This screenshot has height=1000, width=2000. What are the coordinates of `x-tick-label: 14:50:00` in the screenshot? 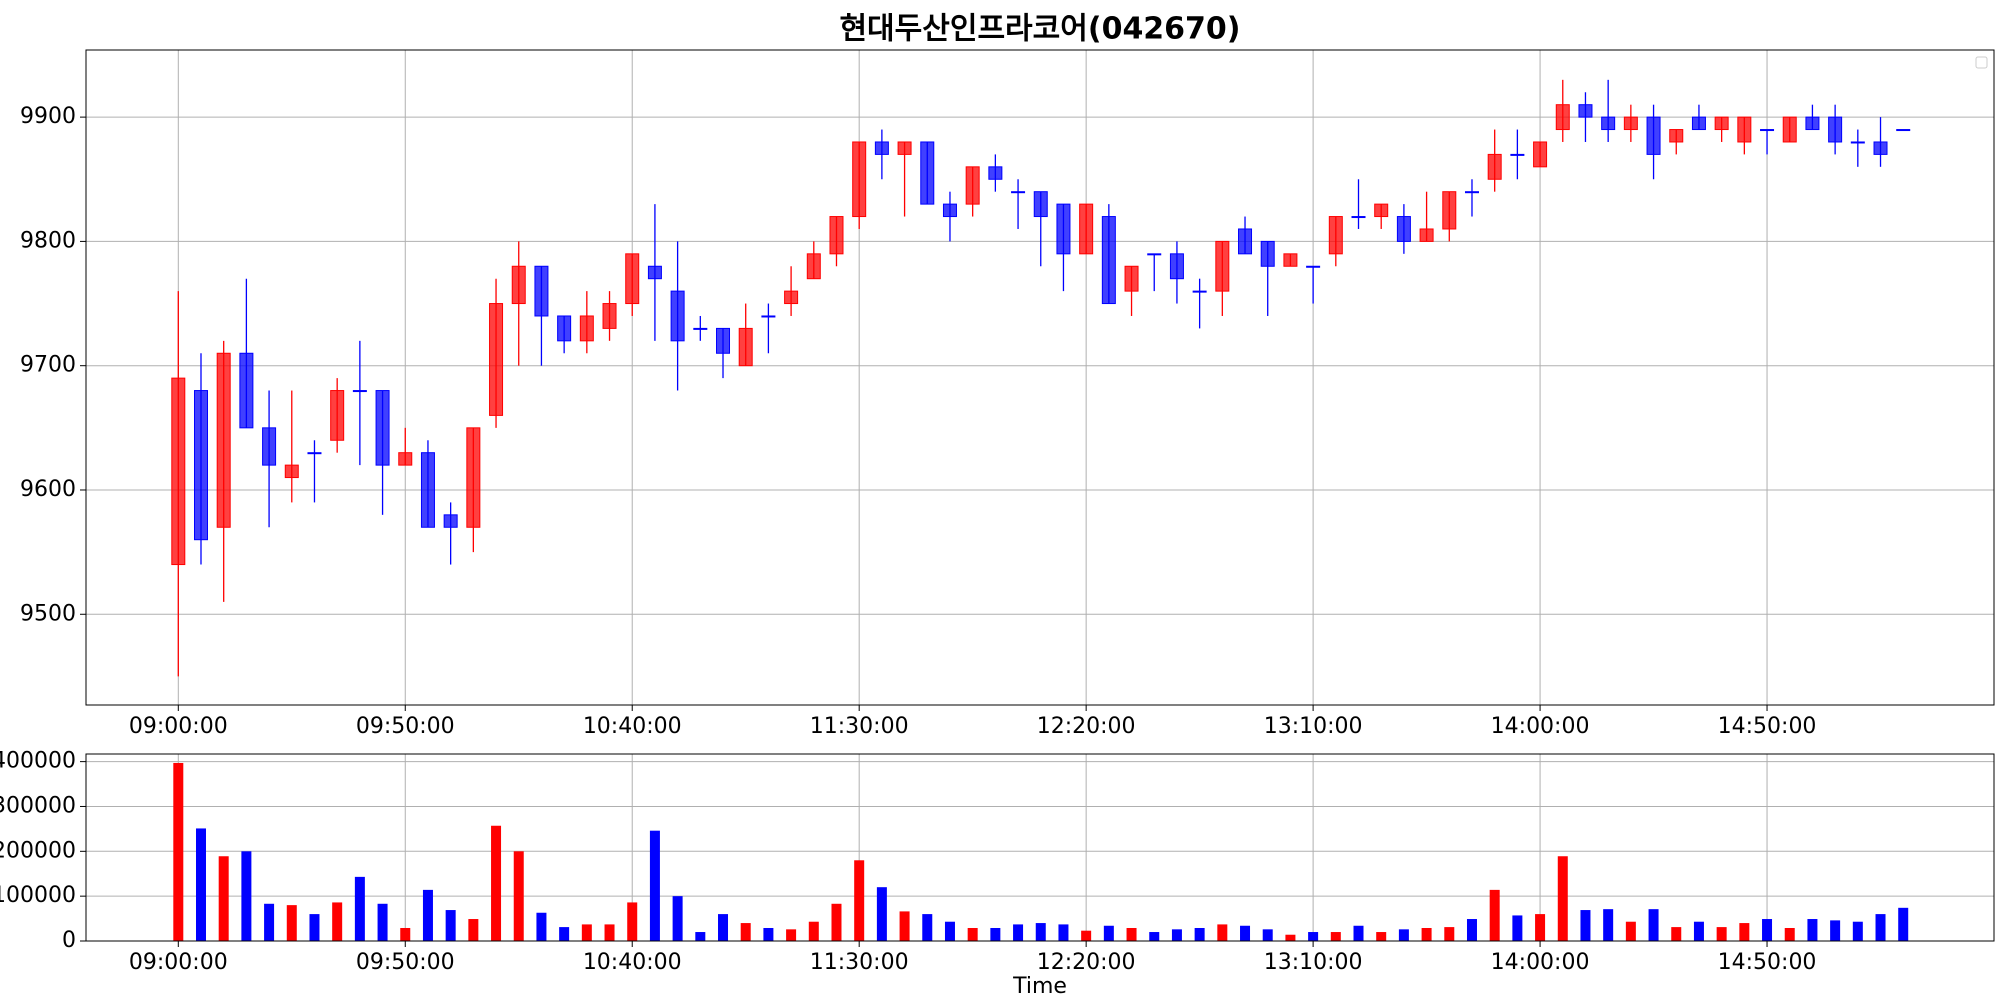 It's located at (1767, 726).